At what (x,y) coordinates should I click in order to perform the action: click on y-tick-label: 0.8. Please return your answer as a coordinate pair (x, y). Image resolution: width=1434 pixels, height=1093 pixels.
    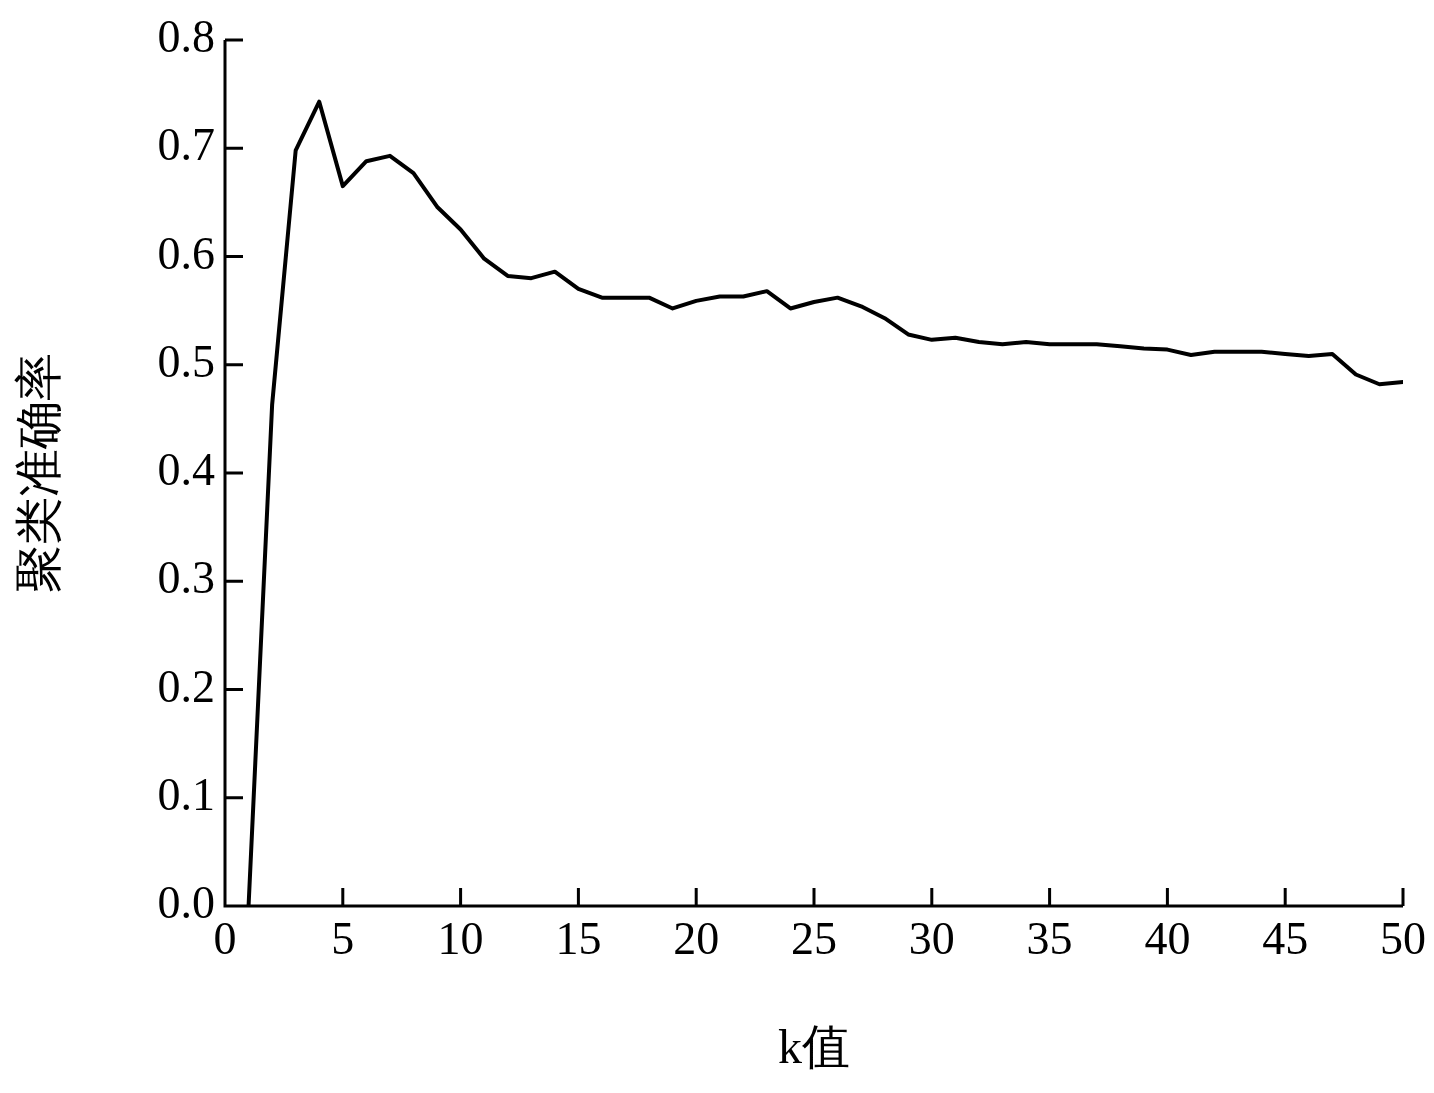
    Looking at the image, I should click on (186, 37).